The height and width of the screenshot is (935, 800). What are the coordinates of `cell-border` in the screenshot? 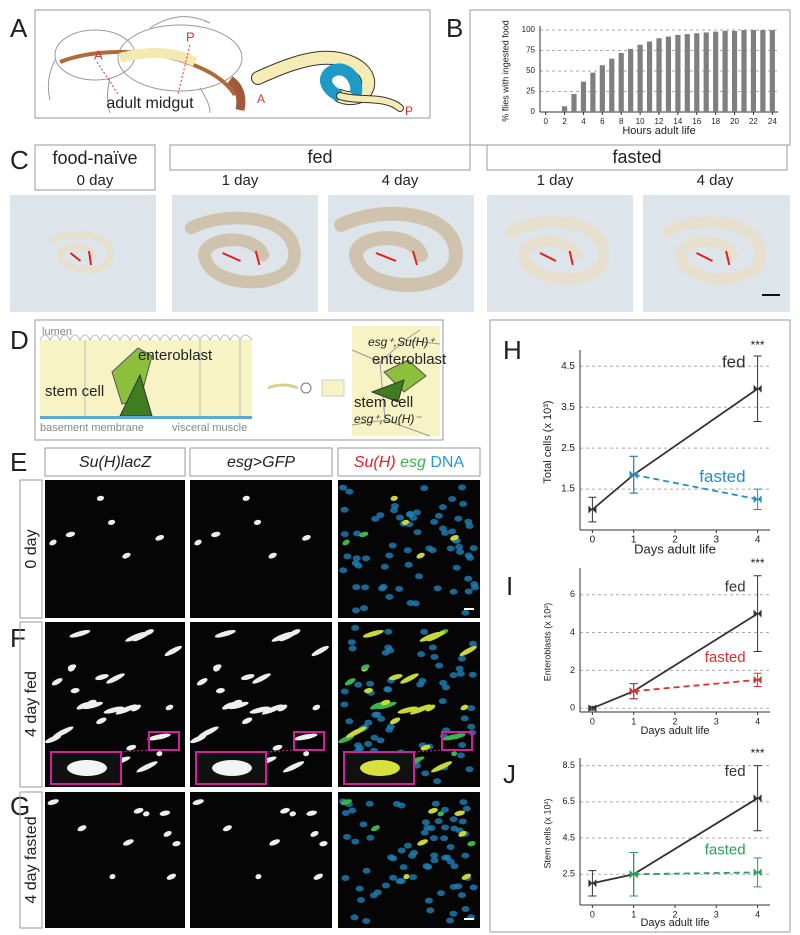 It's located at (162, 379).